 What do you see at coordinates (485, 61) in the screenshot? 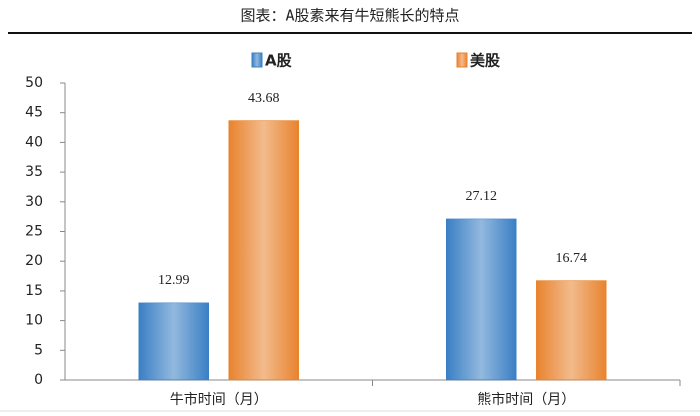
I see `legend-label: 美股` at bounding box center [485, 61].